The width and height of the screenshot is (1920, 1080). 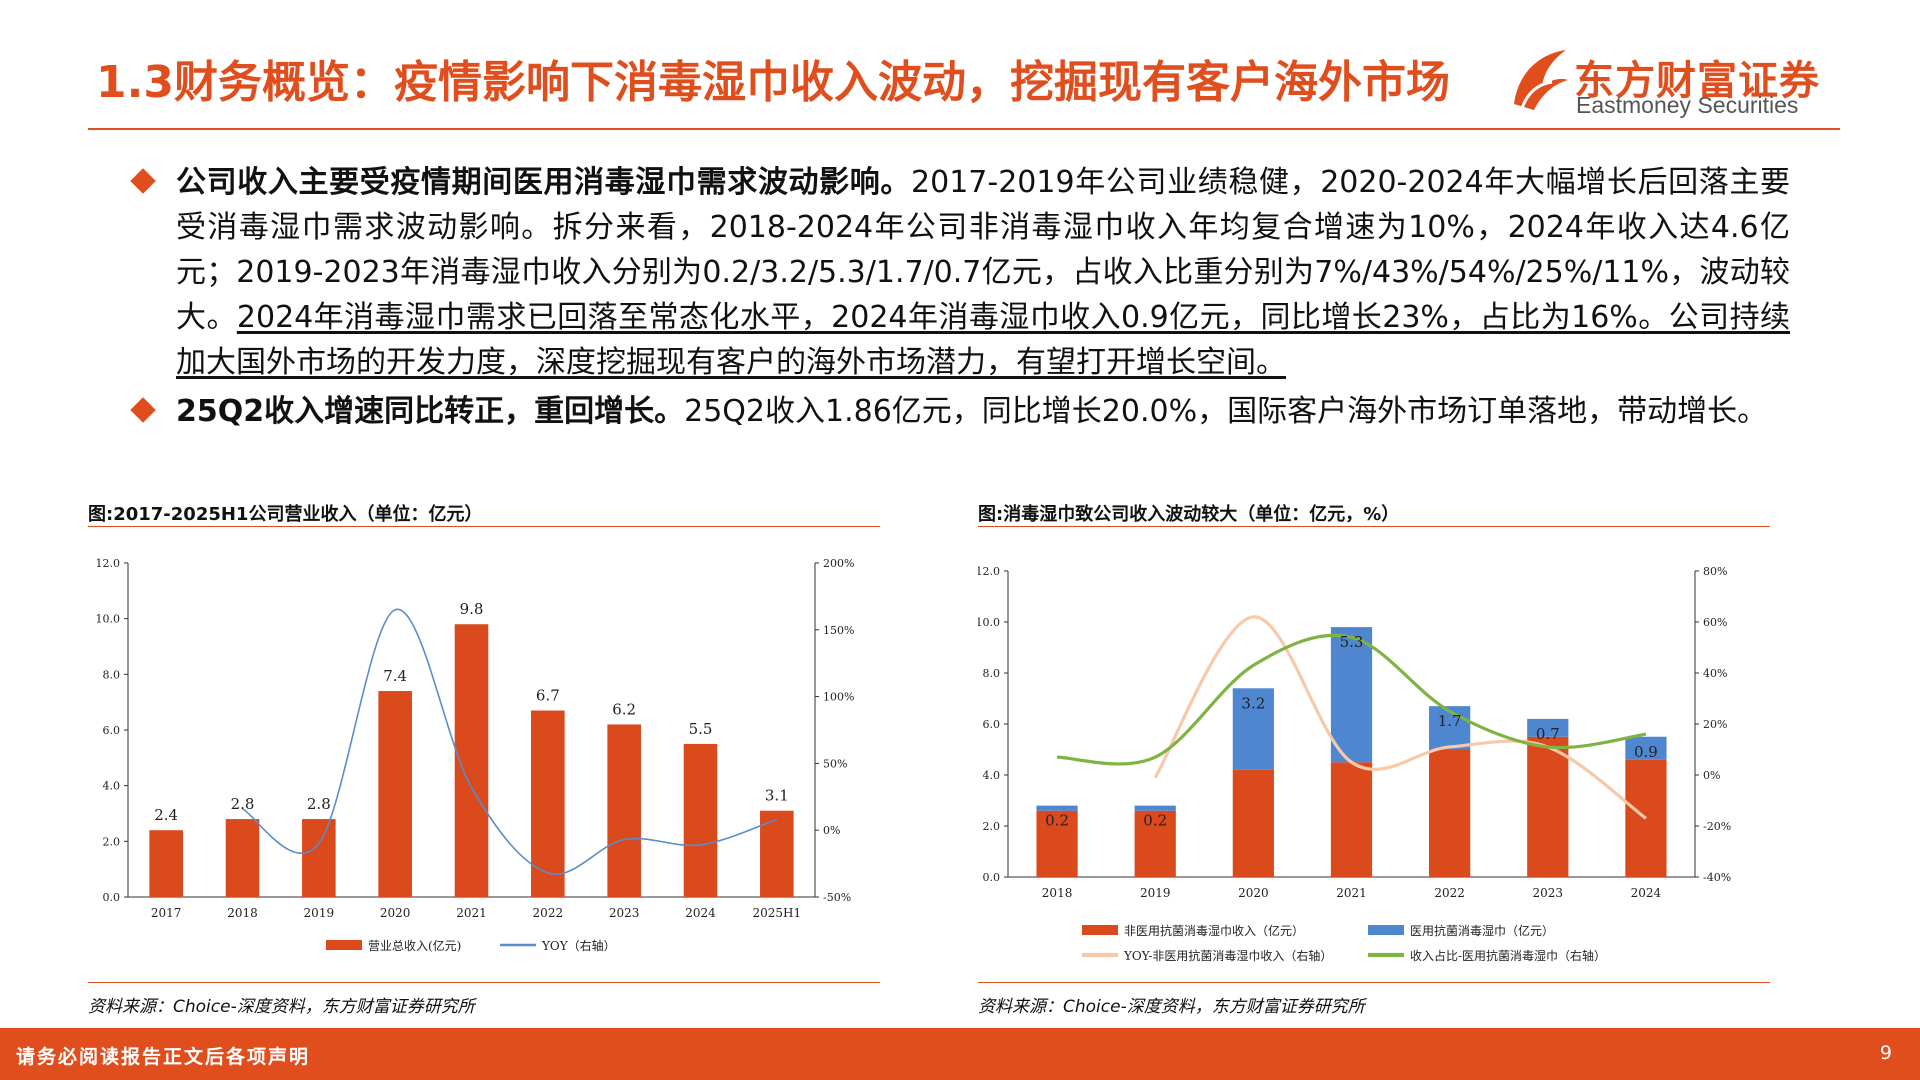 I want to click on figure1-source-rule, so click(x=484, y=982).